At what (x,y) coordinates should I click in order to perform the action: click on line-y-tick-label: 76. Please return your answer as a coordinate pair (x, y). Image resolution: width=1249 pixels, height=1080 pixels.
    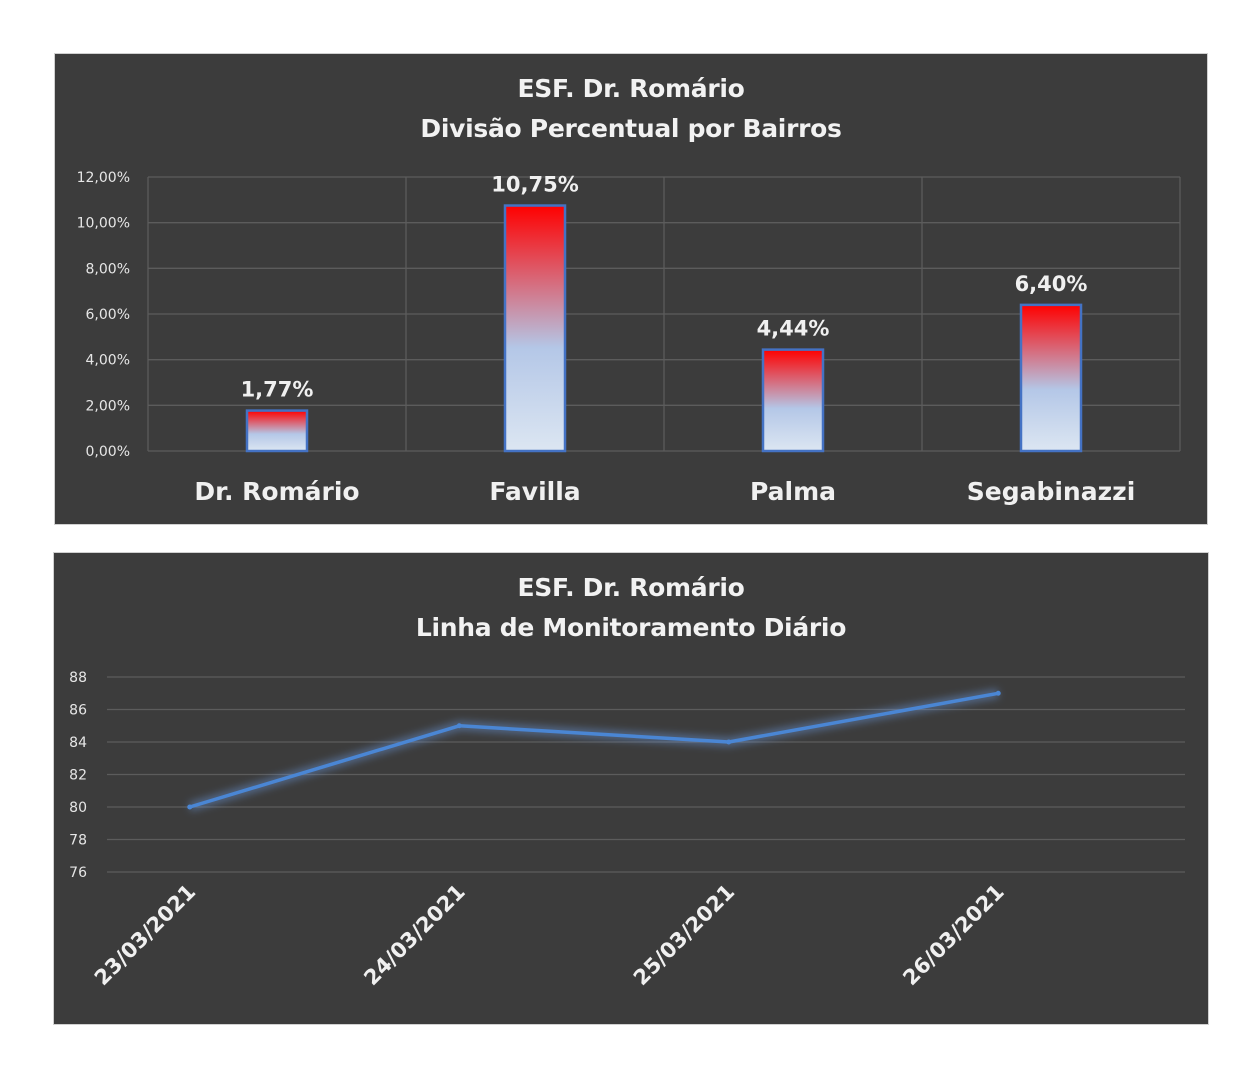
    Looking at the image, I should click on (78, 873).